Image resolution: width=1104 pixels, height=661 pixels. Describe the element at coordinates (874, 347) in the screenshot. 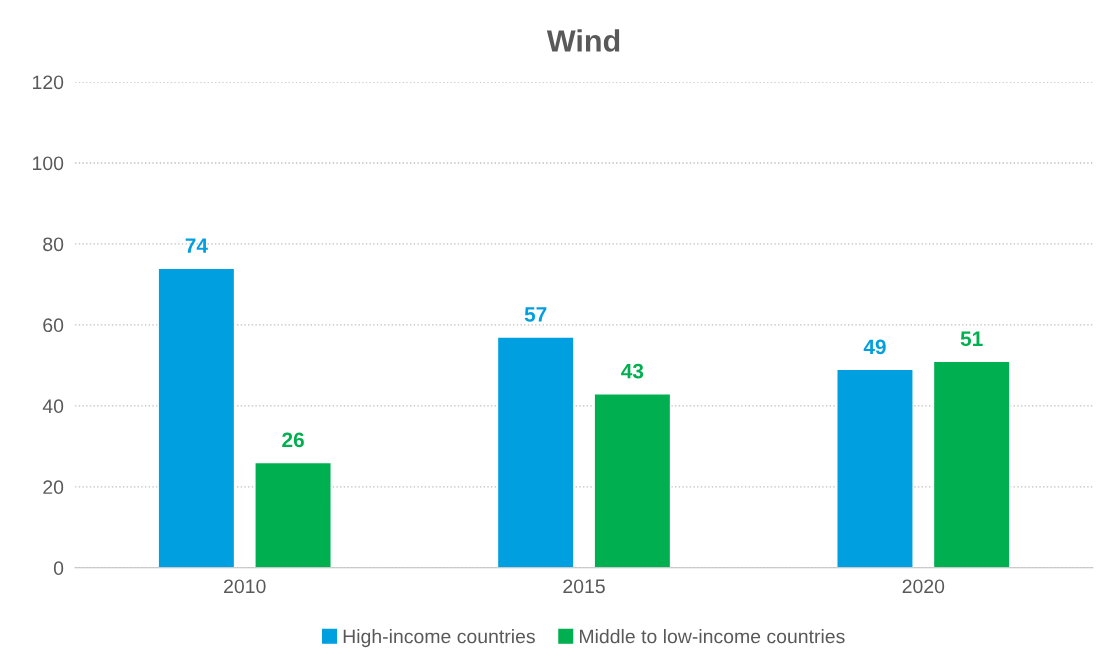

I see `data-label: 49` at that location.